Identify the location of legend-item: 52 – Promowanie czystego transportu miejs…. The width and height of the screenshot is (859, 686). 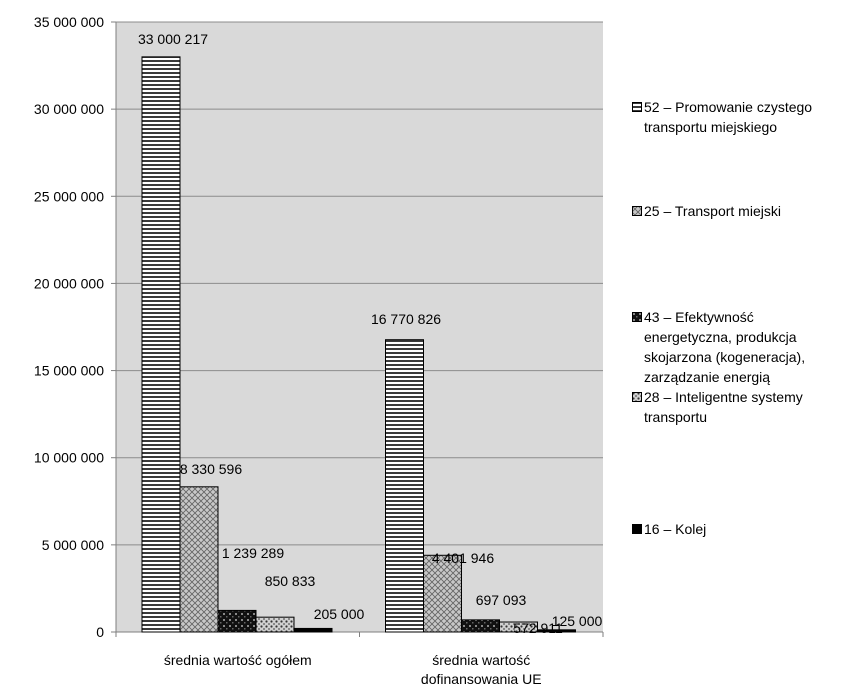
(744, 117).